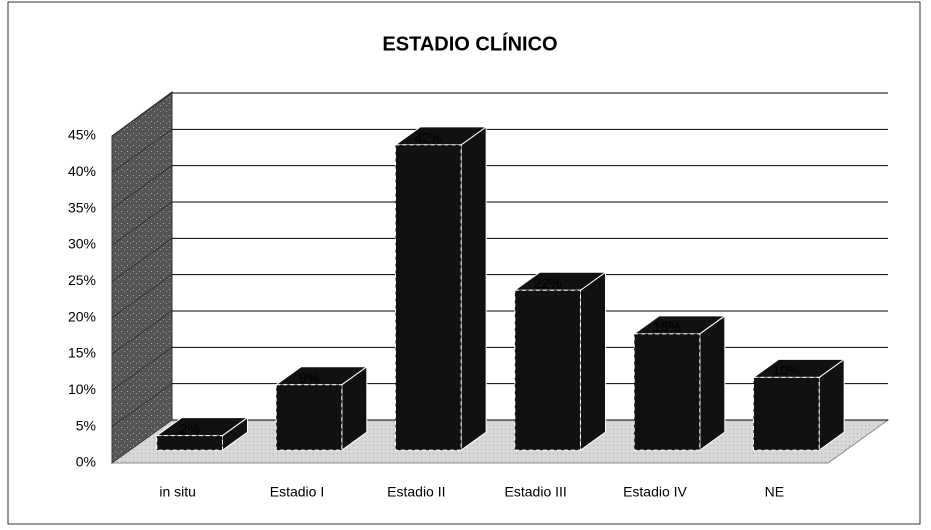  What do you see at coordinates (786, 370) in the screenshot?
I see `data-label: 10%` at bounding box center [786, 370].